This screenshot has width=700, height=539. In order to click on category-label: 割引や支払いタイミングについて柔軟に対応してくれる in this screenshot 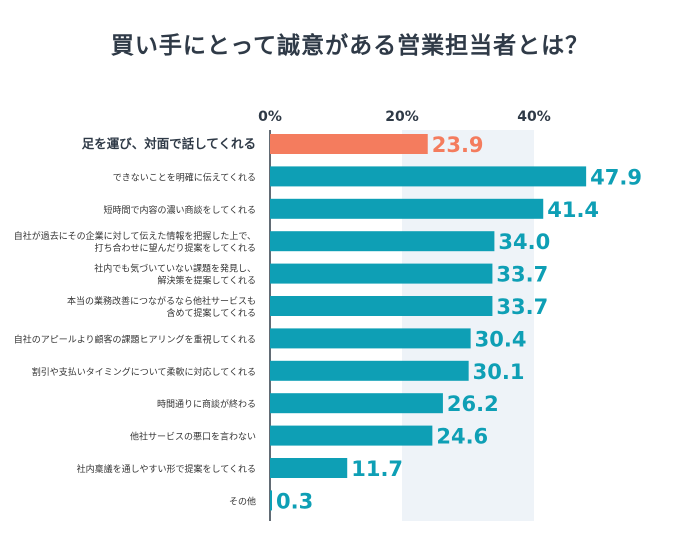, I will do `click(144, 372)`.